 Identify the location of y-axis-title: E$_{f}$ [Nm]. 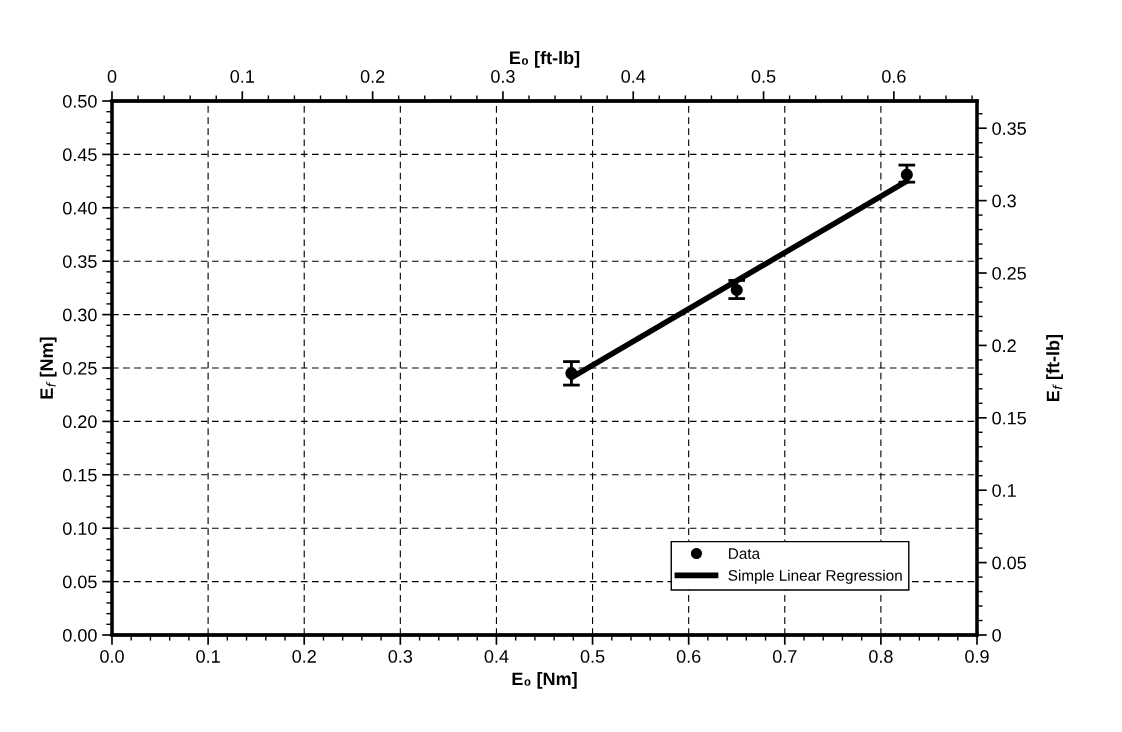
(48, 368).